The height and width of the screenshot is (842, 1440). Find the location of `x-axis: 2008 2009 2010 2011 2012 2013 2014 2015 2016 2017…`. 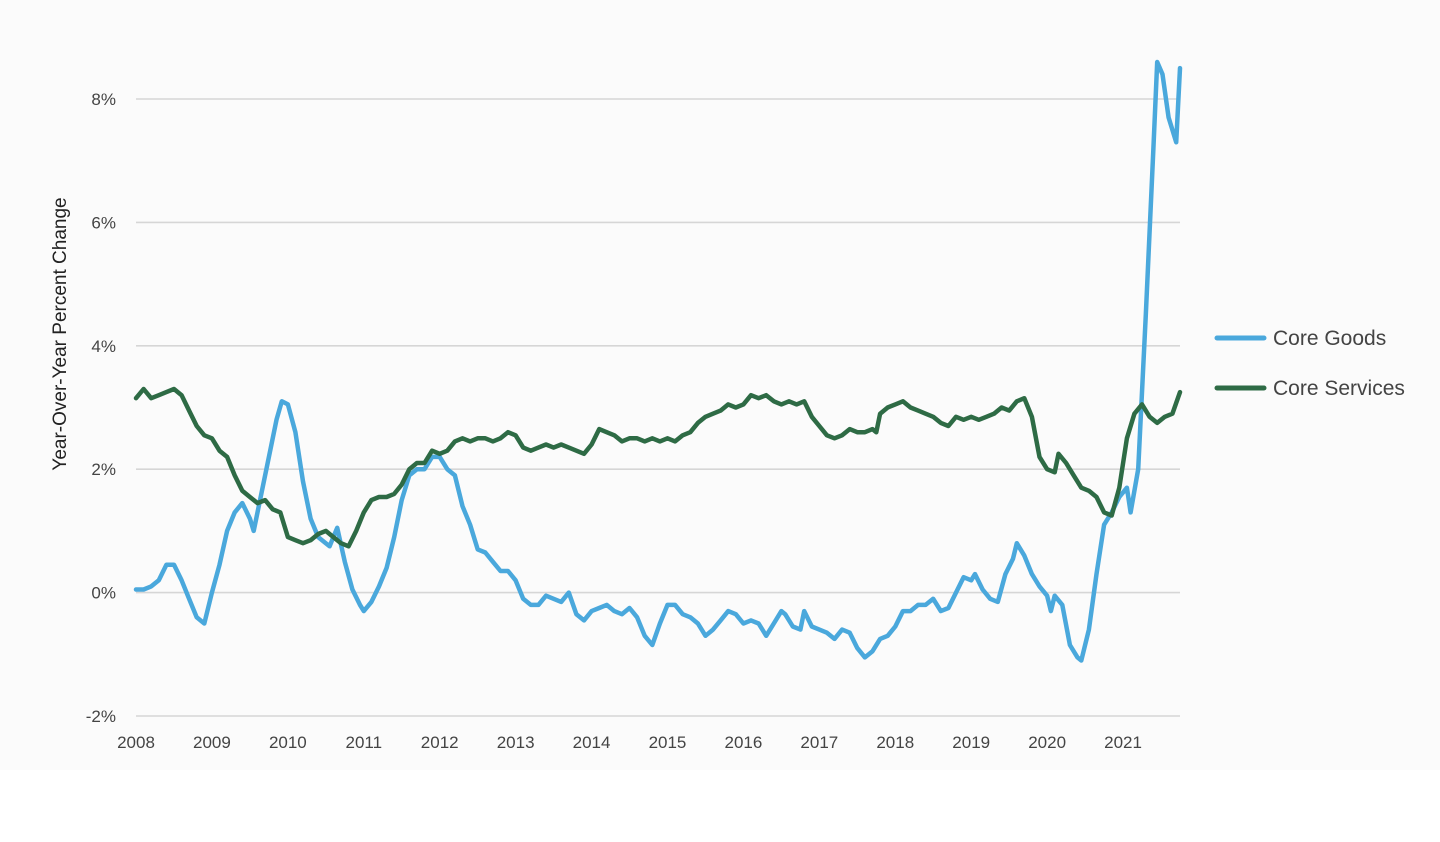

x-axis: 2008 2009 2010 2011 2012 2013 2014 2015 2016 2017… is located at coordinates (629, 742).